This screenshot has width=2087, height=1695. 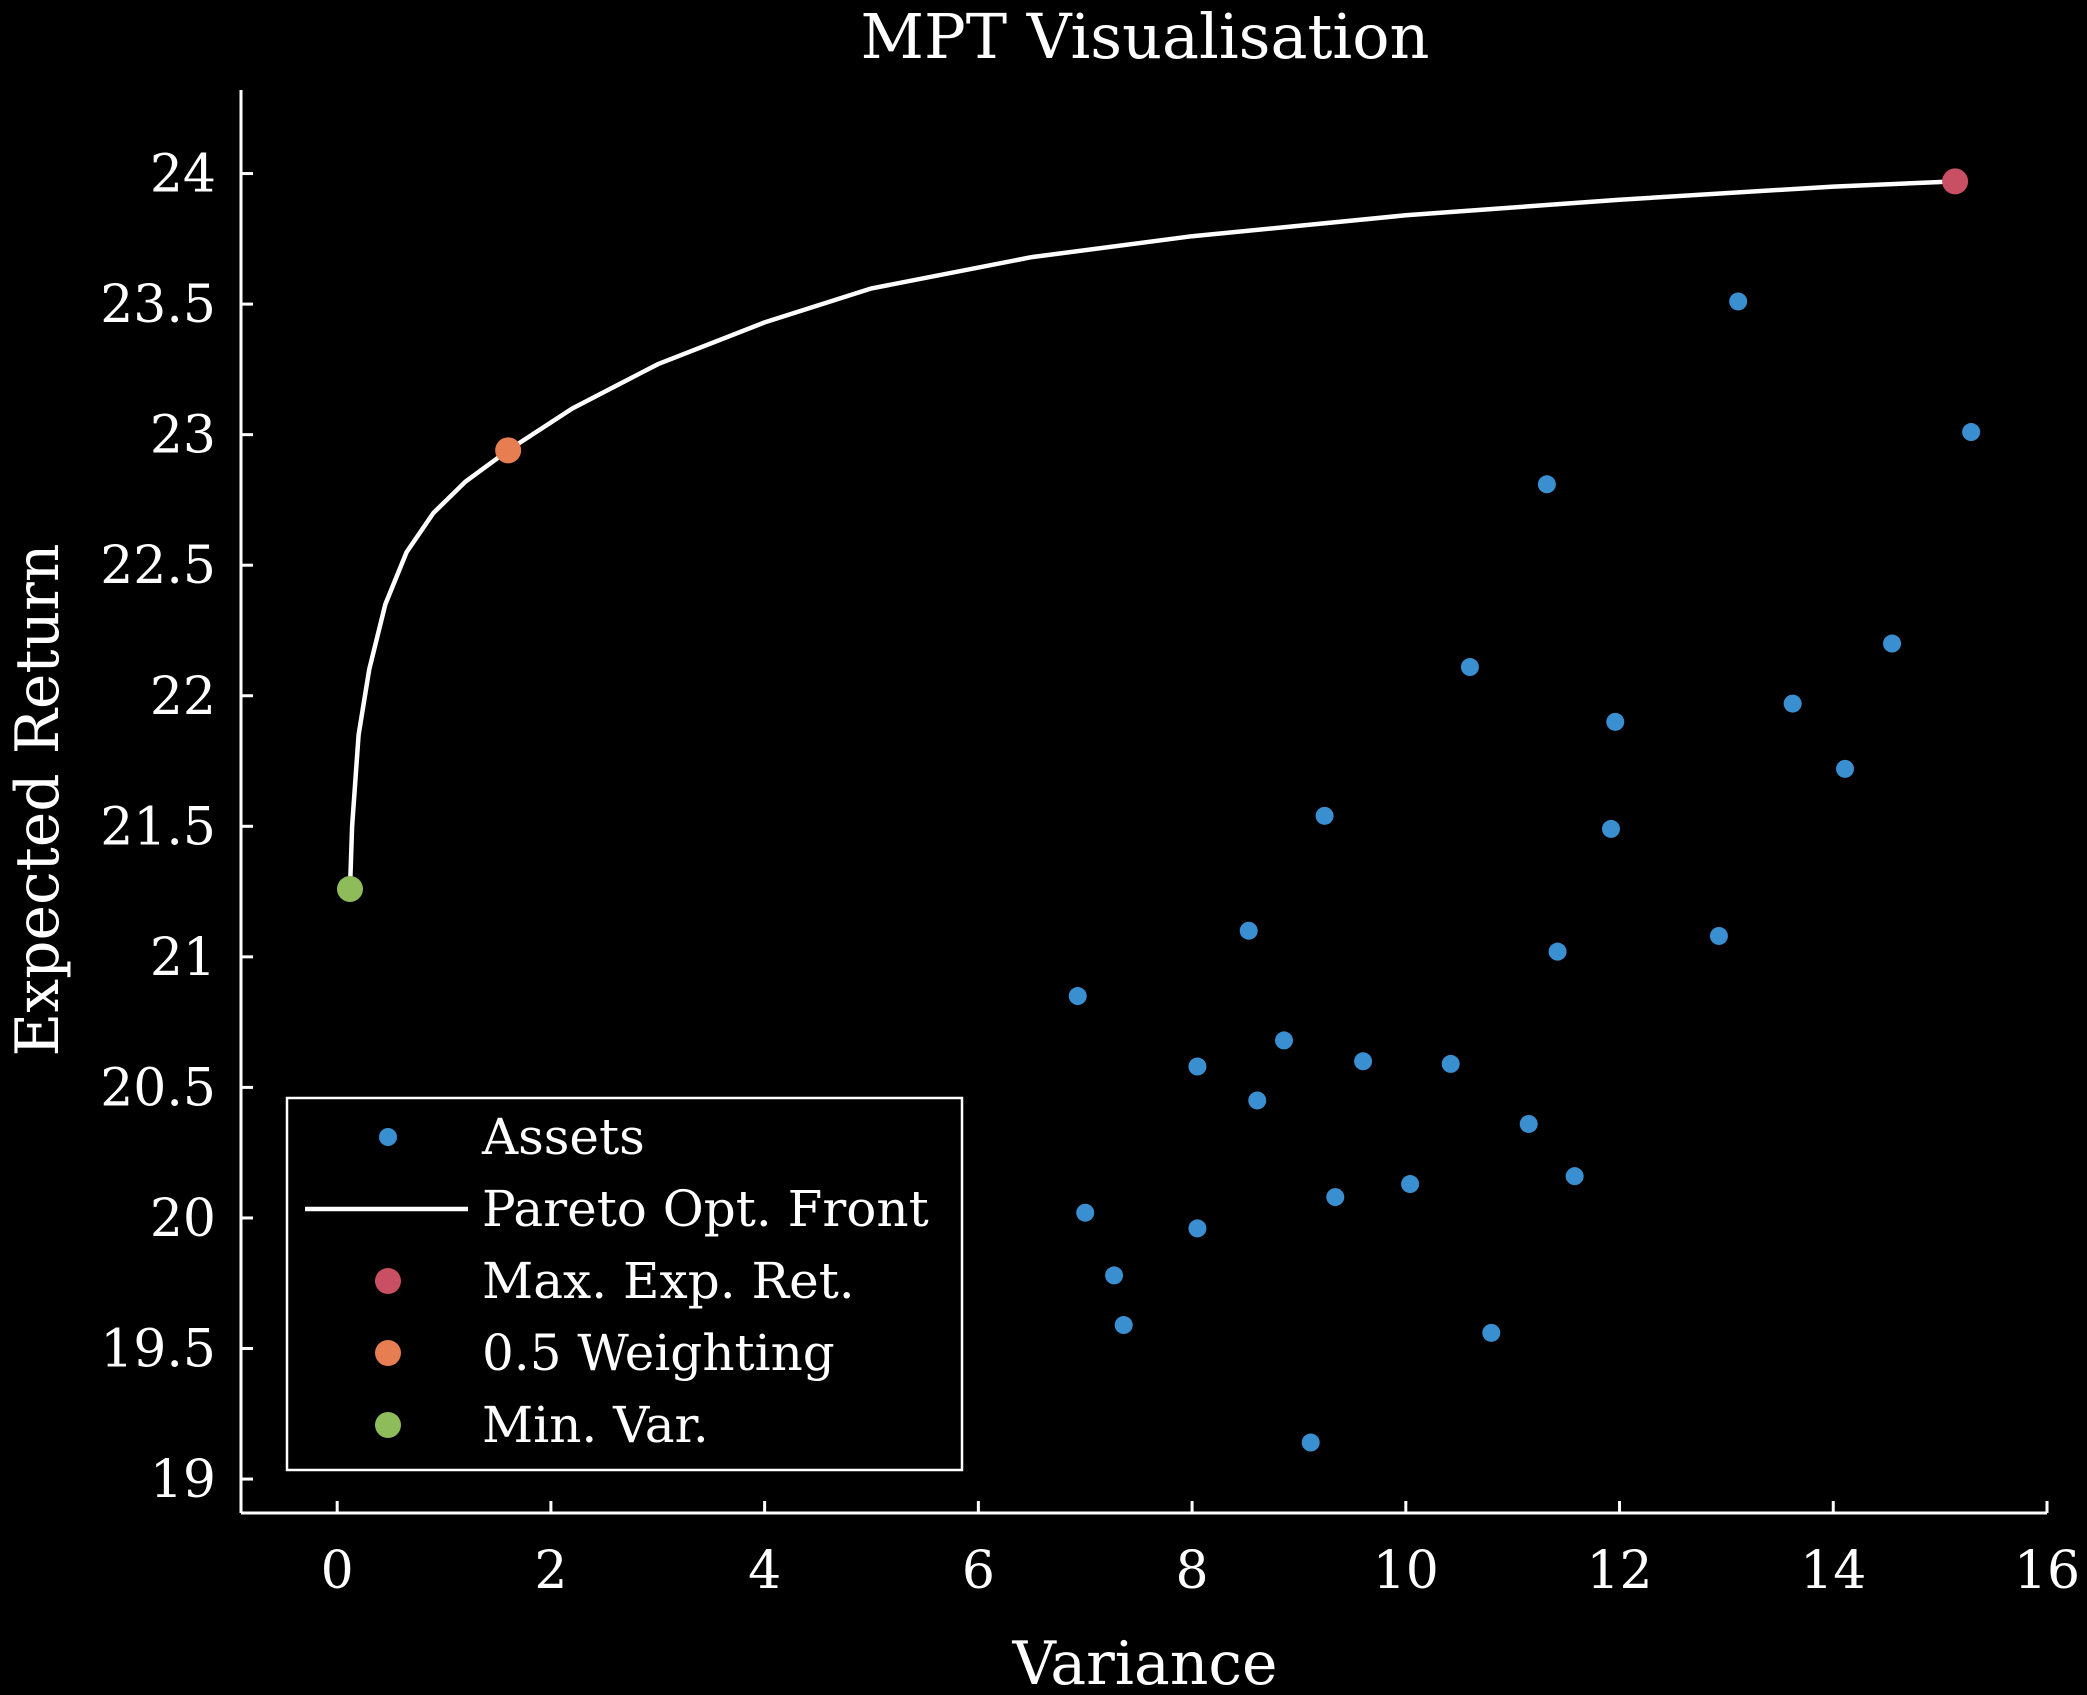 What do you see at coordinates (508, 450) in the screenshot?
I see `half-weighting-point` at bounding box center [508, 450].